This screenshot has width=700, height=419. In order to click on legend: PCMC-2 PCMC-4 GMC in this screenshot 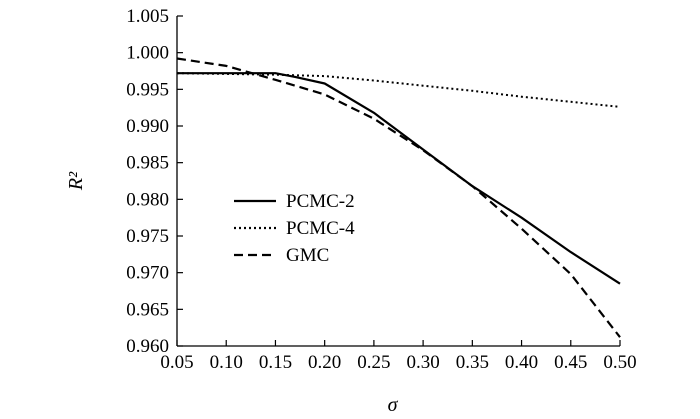, I will do `click(294, 228)`.